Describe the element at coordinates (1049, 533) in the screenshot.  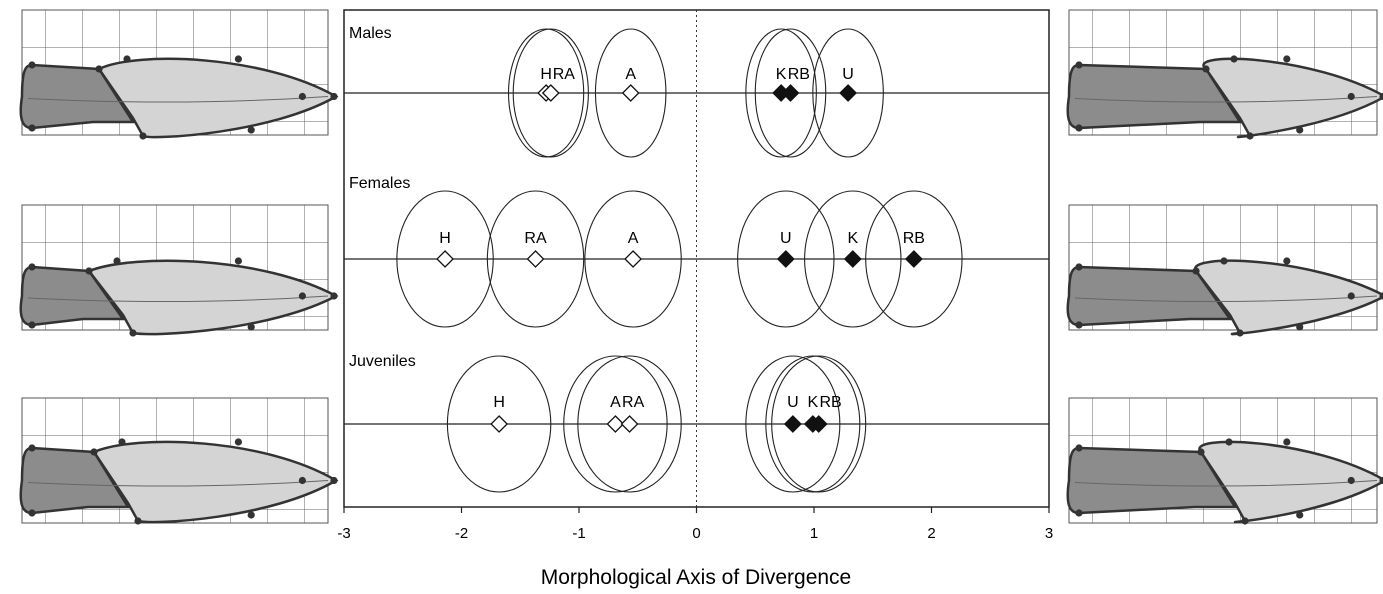
I see `x-tick-label: 3` at that location.